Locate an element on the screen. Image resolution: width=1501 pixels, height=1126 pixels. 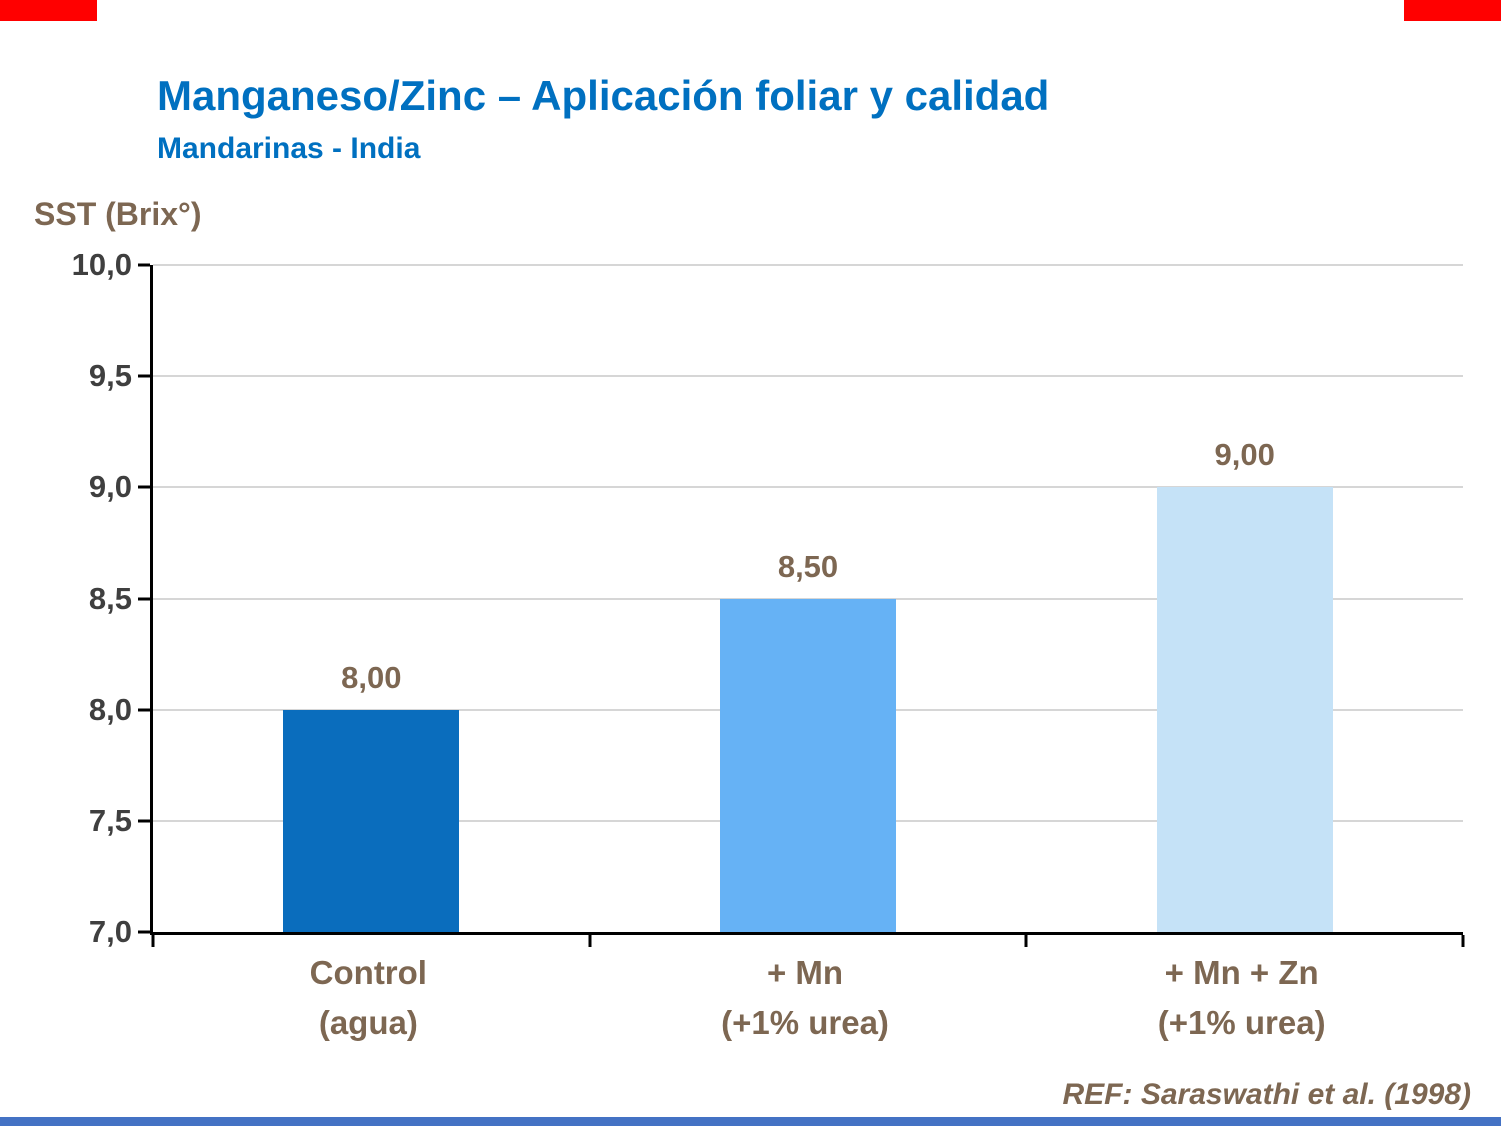
red-accent-top-left is located at coordinates (48, 10).